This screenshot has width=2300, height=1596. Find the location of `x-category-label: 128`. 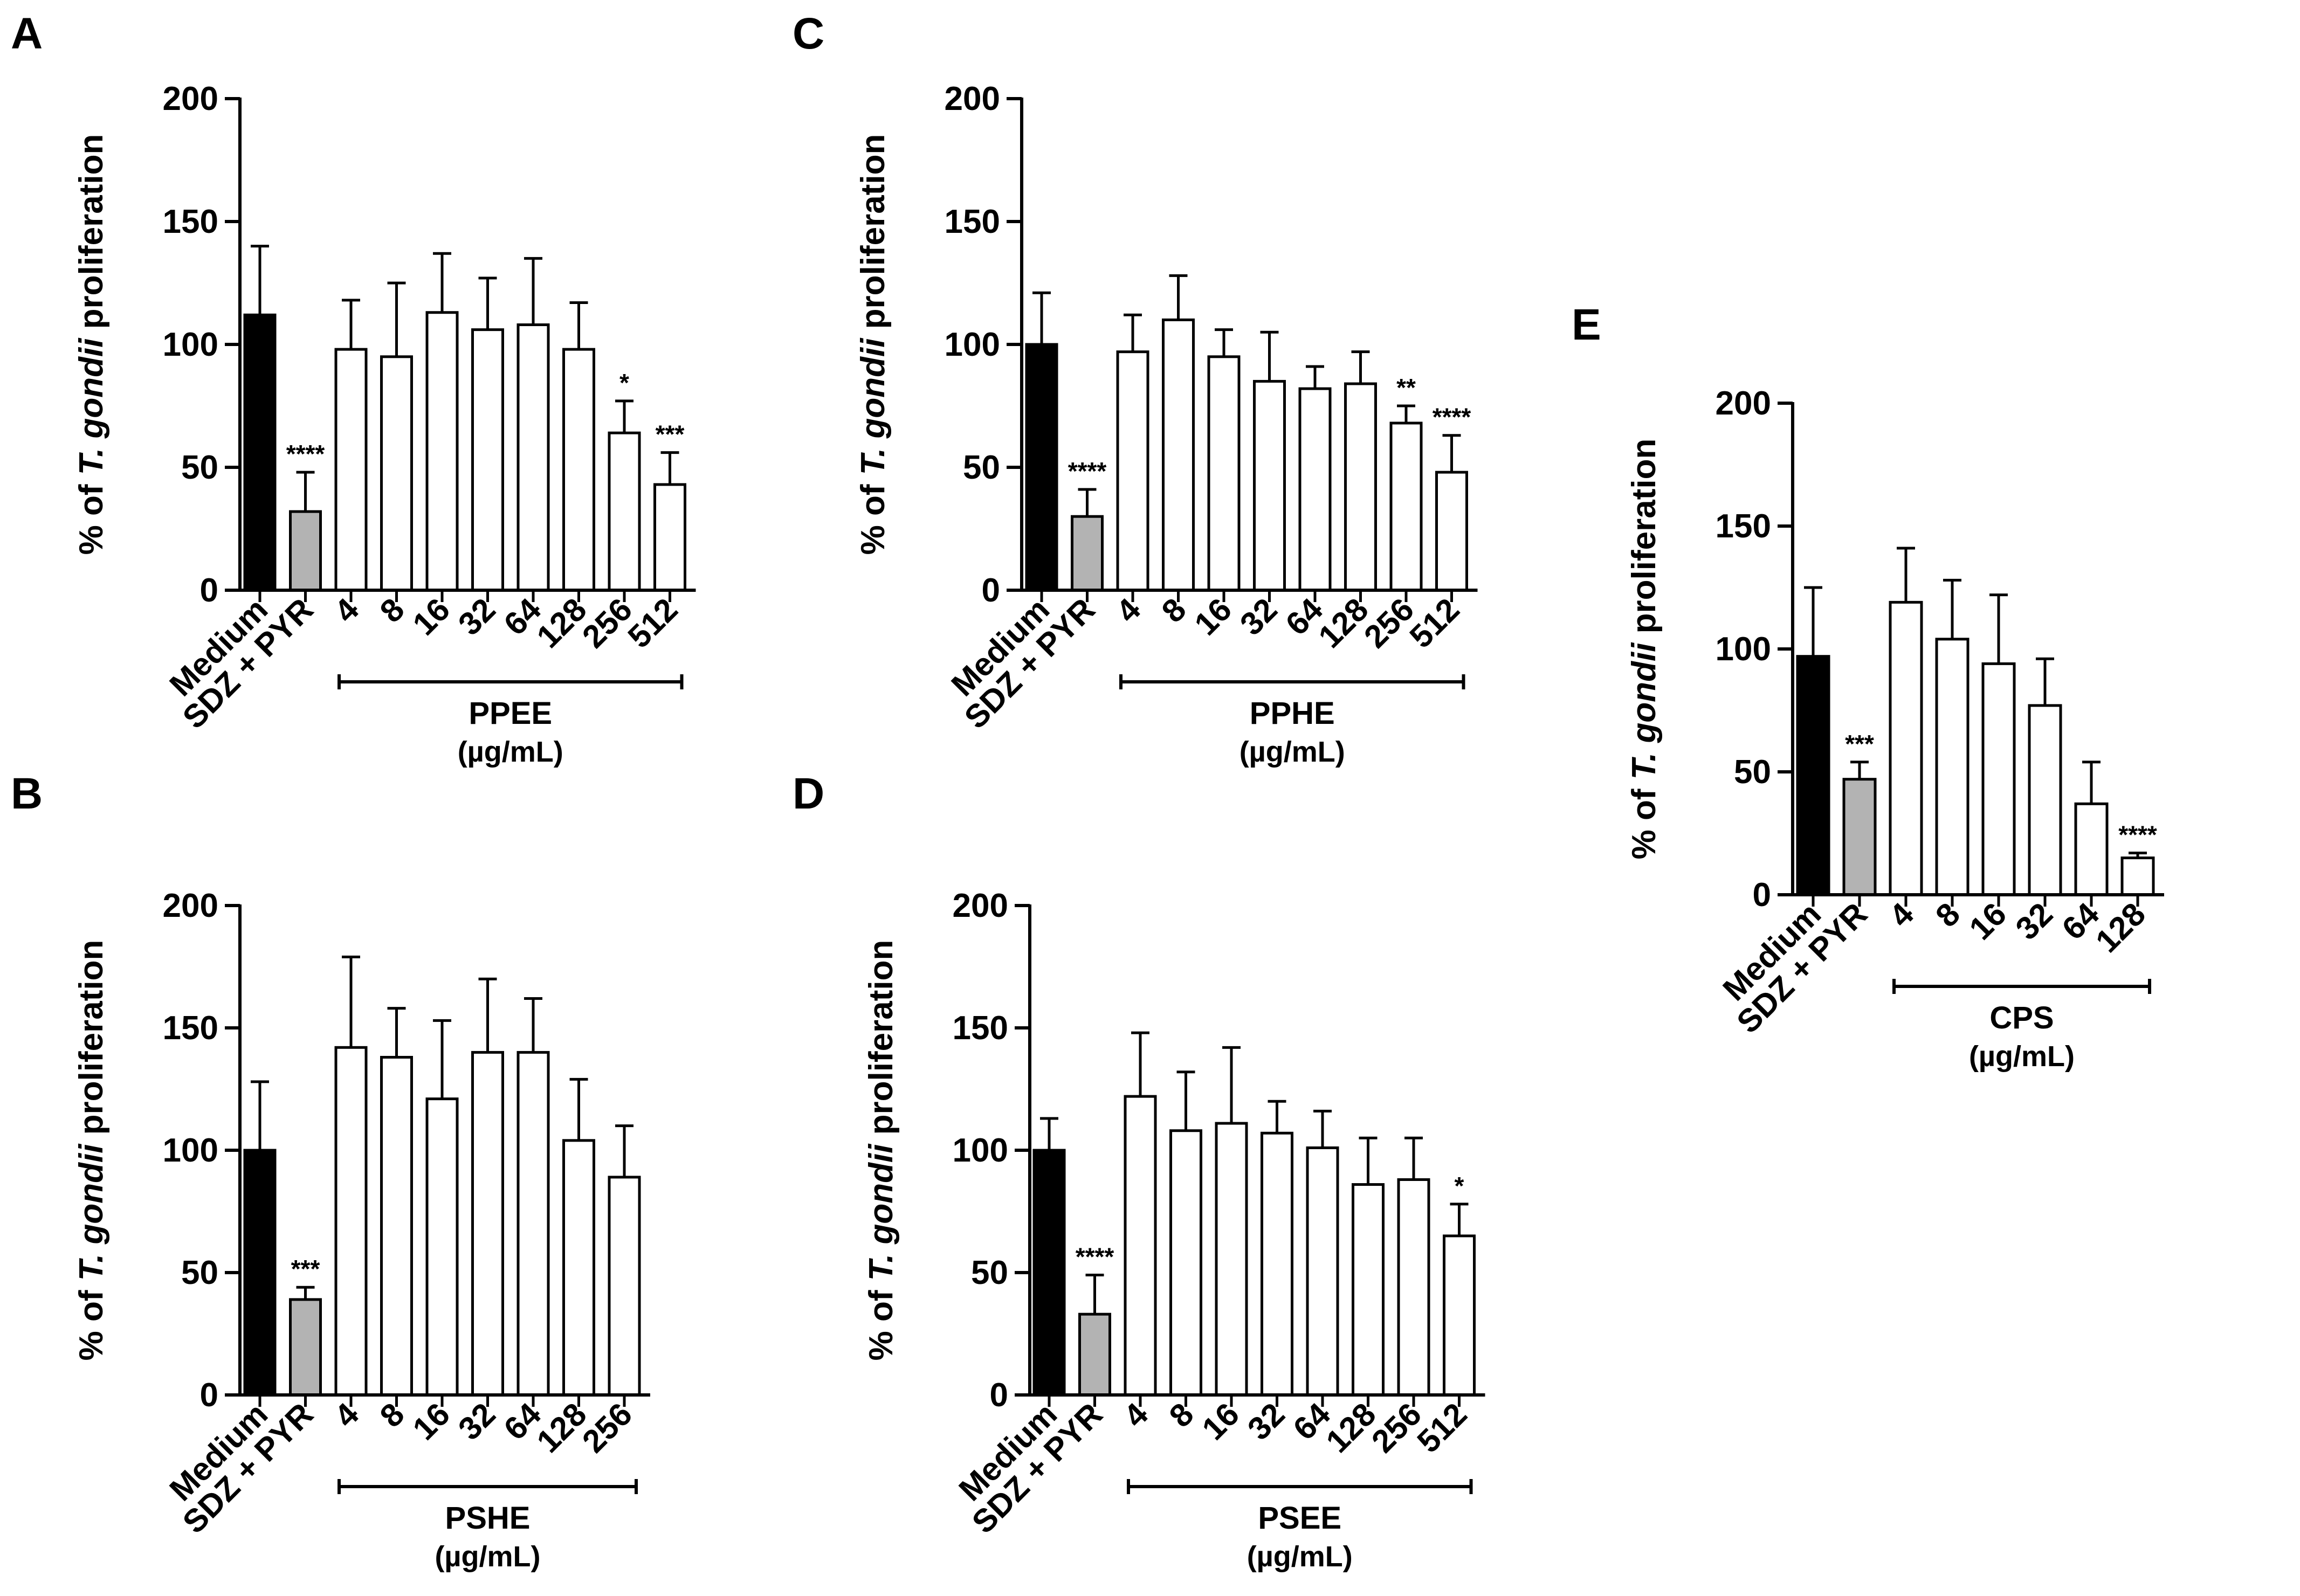

x-category-label: 128 is located at coordinates (2120, 928).